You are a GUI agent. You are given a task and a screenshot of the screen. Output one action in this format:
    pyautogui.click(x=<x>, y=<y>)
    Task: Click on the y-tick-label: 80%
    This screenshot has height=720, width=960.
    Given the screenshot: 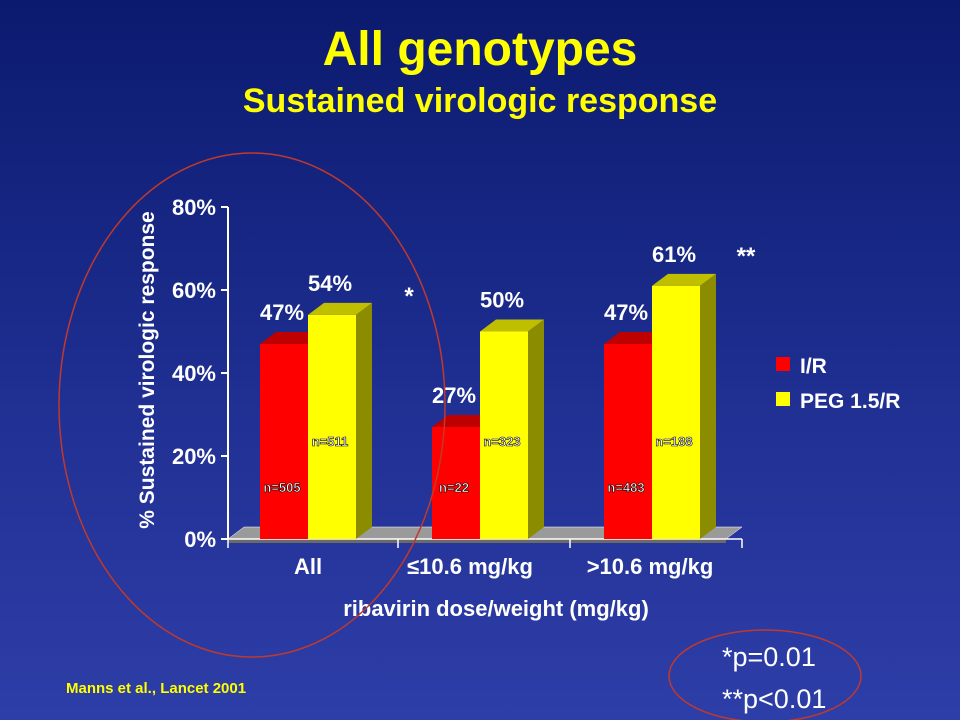 What is the action you would take?
    pyautogui.click(x=194, y=207)
    